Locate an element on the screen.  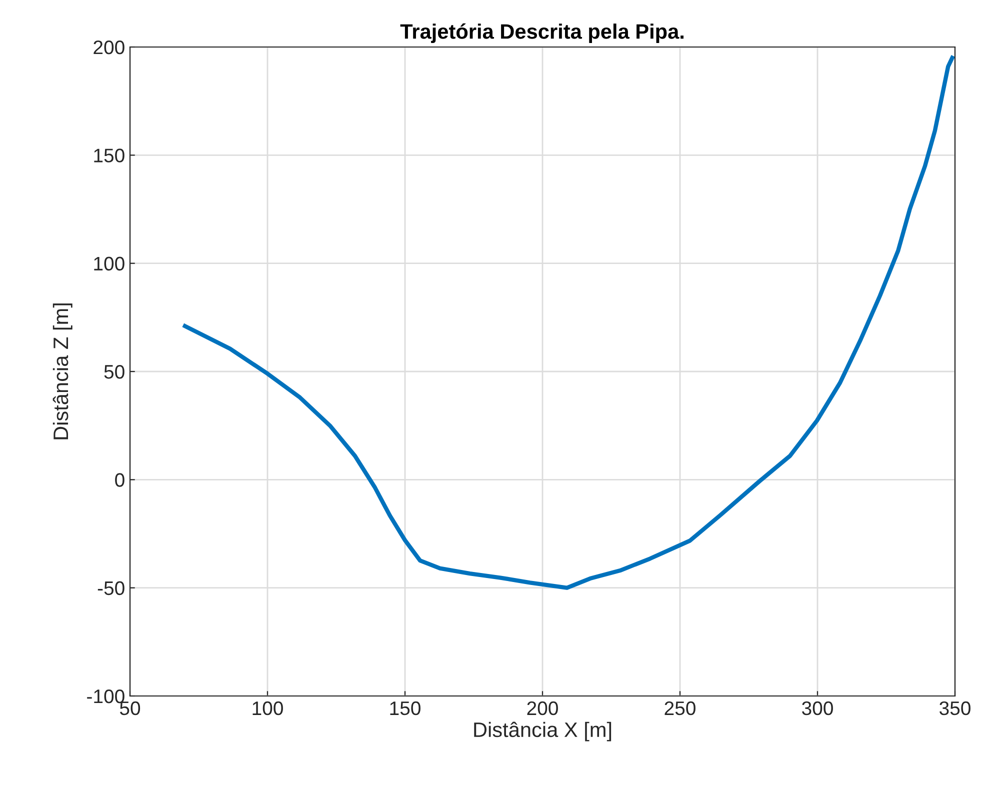
y-tick-label: 100 is located at coordinates (109, 263).